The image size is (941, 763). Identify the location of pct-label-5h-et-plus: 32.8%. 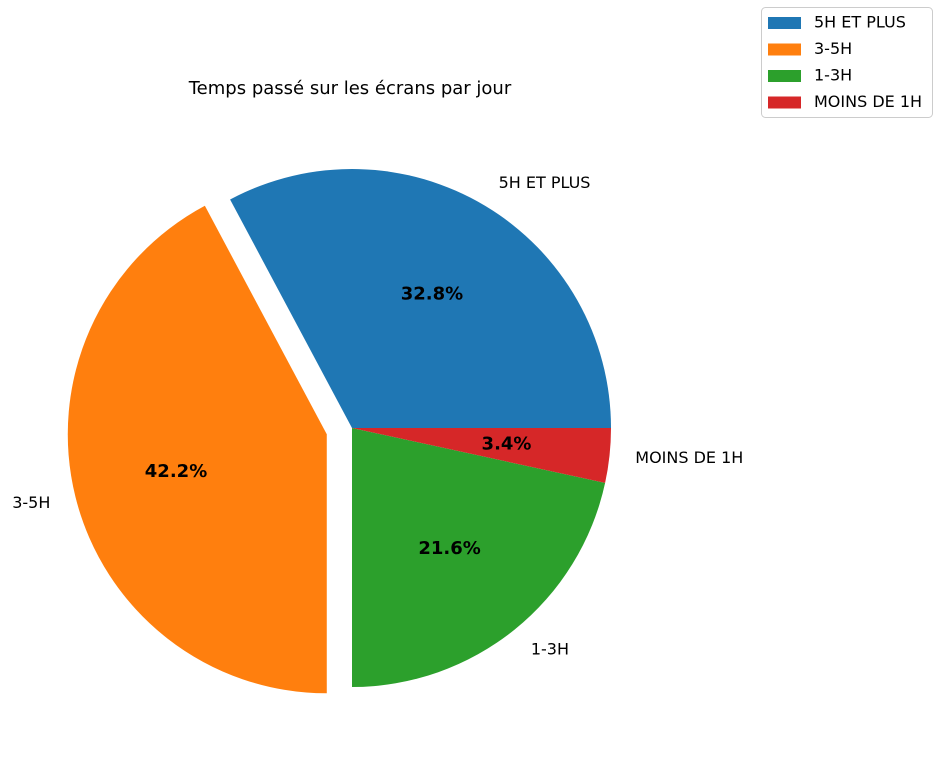
(432, 294).